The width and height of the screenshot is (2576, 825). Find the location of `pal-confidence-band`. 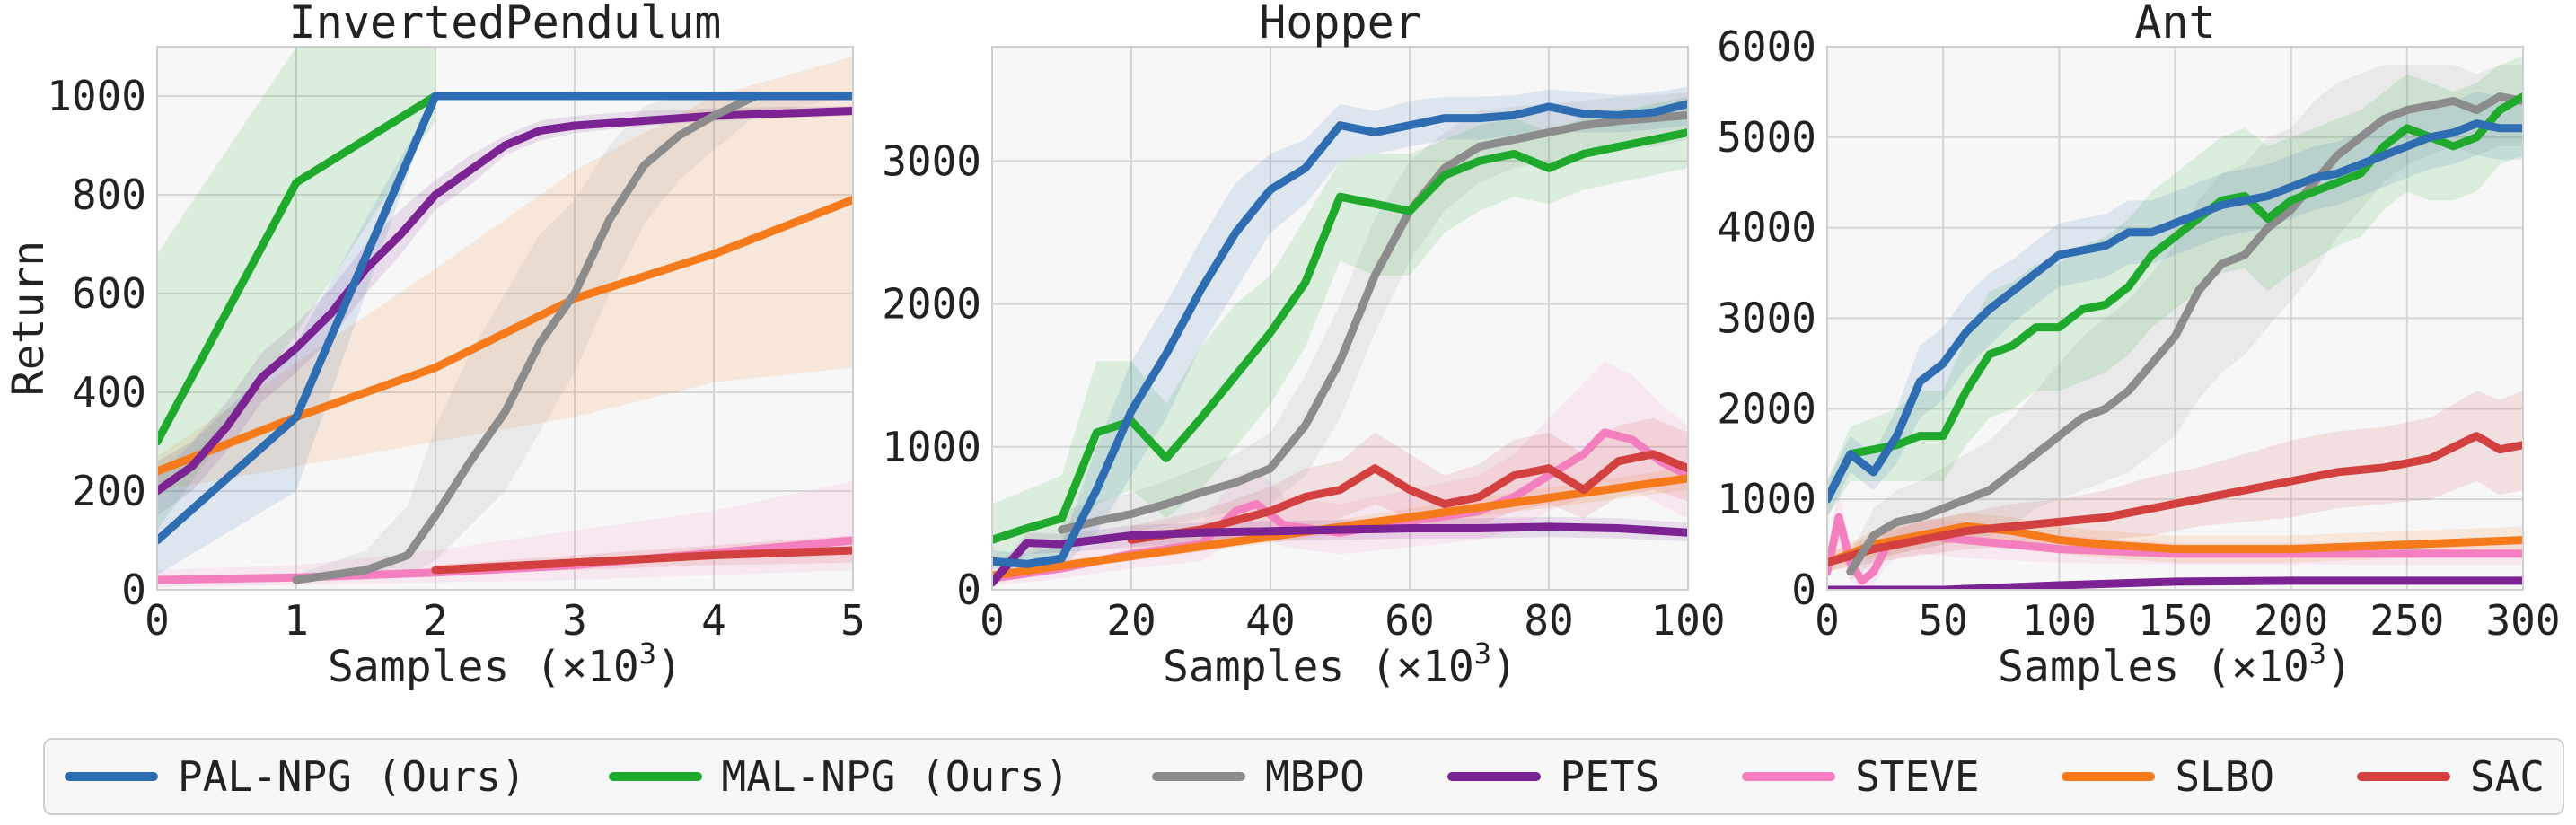

pal-confidence-band is located at coordinates (2175, 305).